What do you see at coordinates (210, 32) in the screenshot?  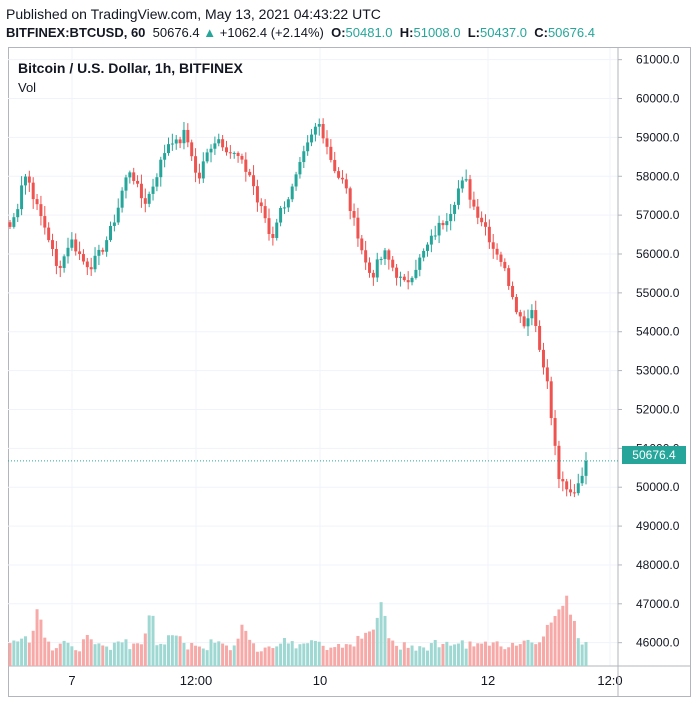 I see `up-arrow-icon: ▲` at bounding box center [210, 32].